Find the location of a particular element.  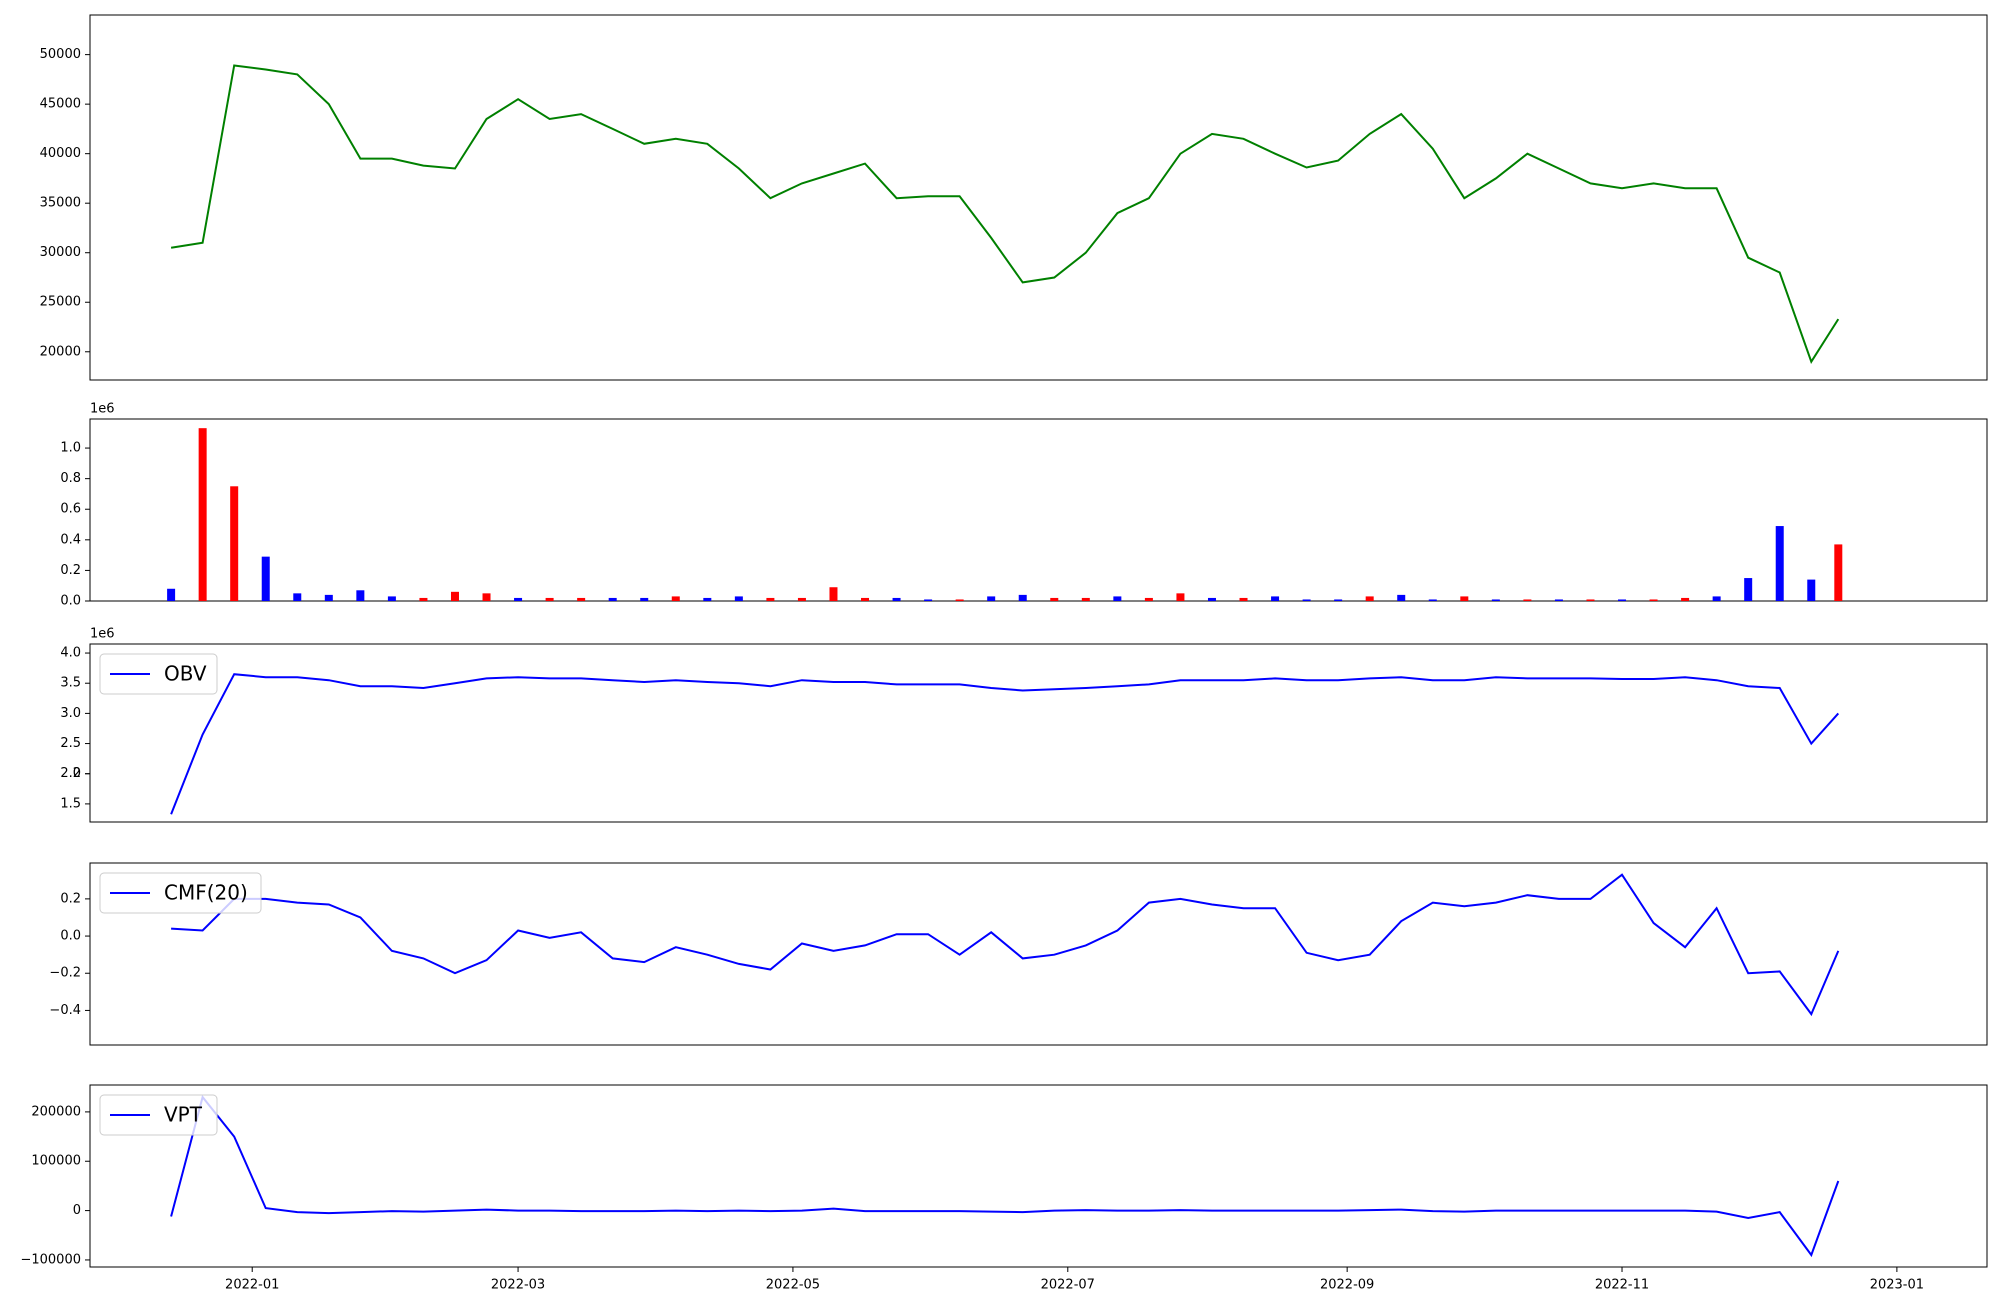

y-tick-label: 0.4 is located at coordinates (70, 539).